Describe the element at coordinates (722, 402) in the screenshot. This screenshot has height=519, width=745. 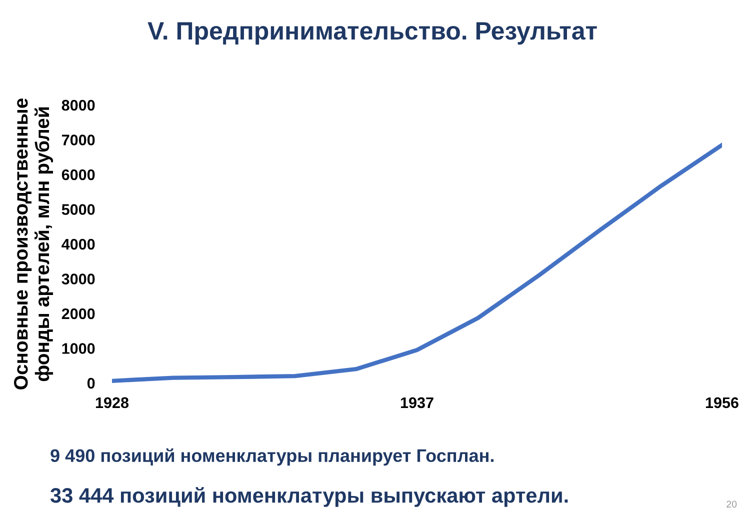
I see `x-tick-label: 1956` at that location.